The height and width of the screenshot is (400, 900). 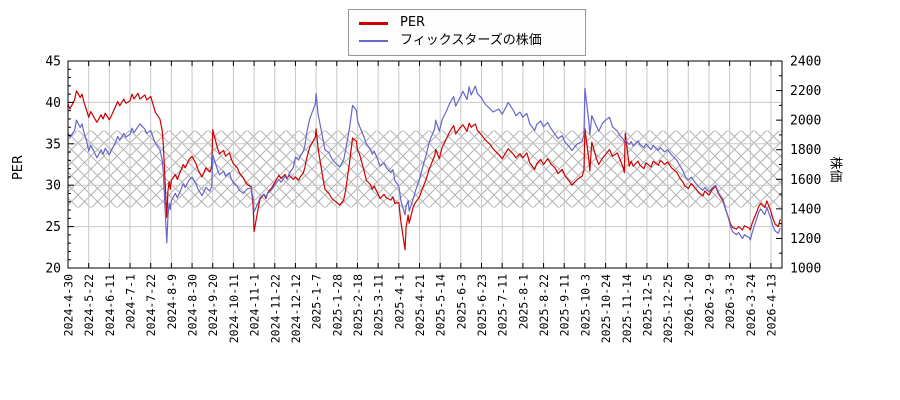 What do you see at coordinates (413, 22) in the screenshot?
I see `legend-label-per: PER` at bounding box center [413, 22].